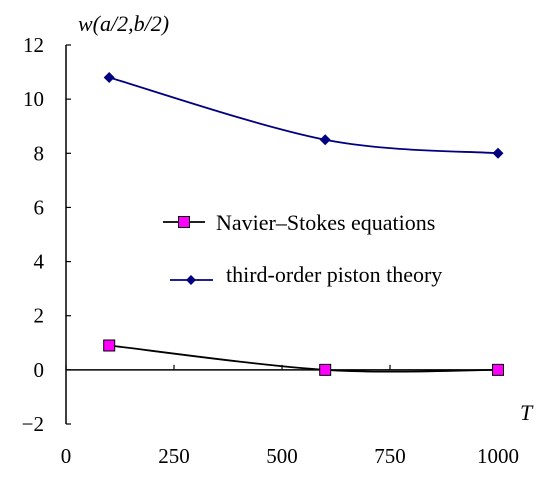 Image resolution: width=550 pixels, height=479 pixels. What do you see at coordinates (184, 222) in the screenshot?
I see `legend-marker-square-icon` at bounding box center [184, 222].